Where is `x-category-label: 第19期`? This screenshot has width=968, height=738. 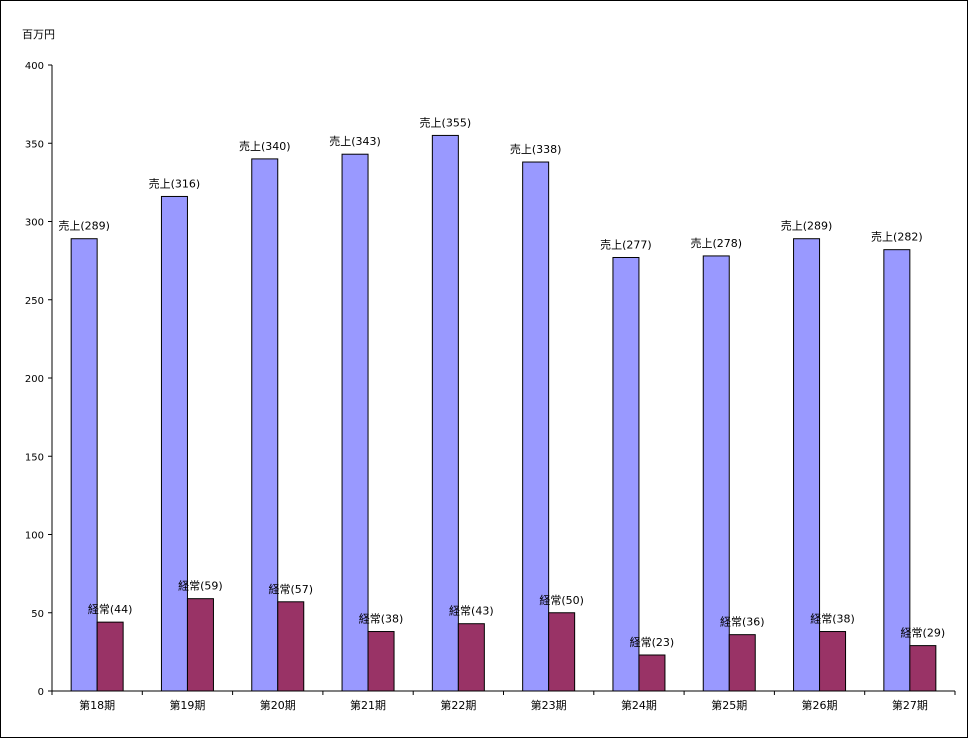 x-category-label: 第19期 is located at coordinates (187, 705).